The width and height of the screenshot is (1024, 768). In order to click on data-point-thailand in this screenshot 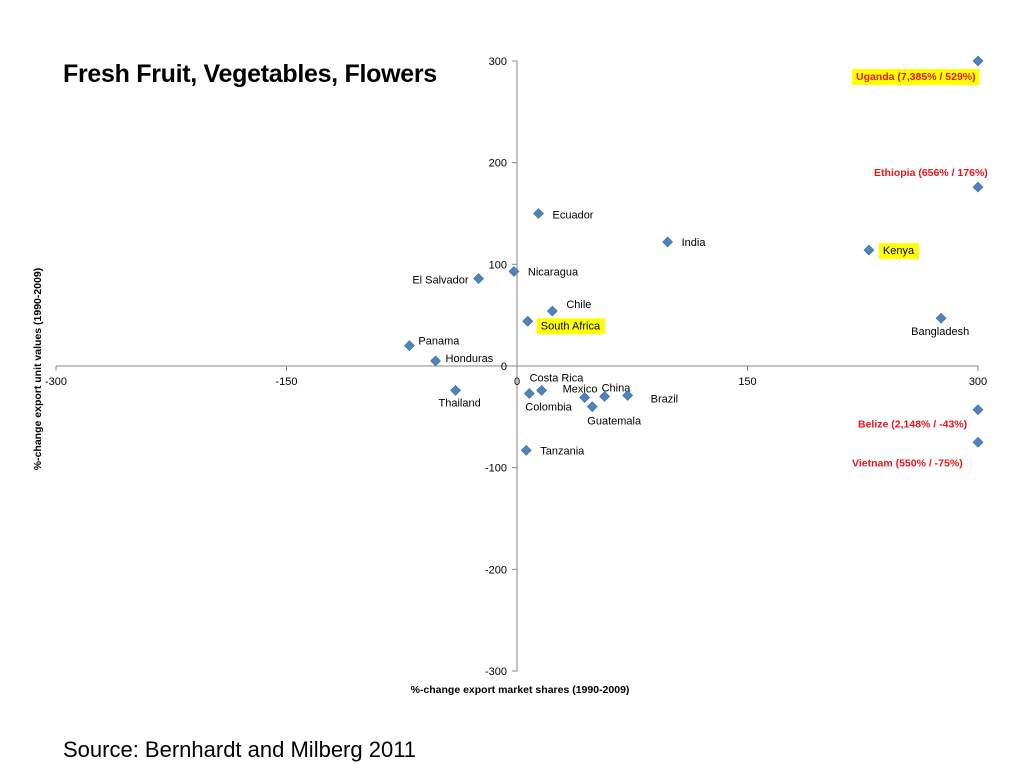, I will do `click(455, 390)`.